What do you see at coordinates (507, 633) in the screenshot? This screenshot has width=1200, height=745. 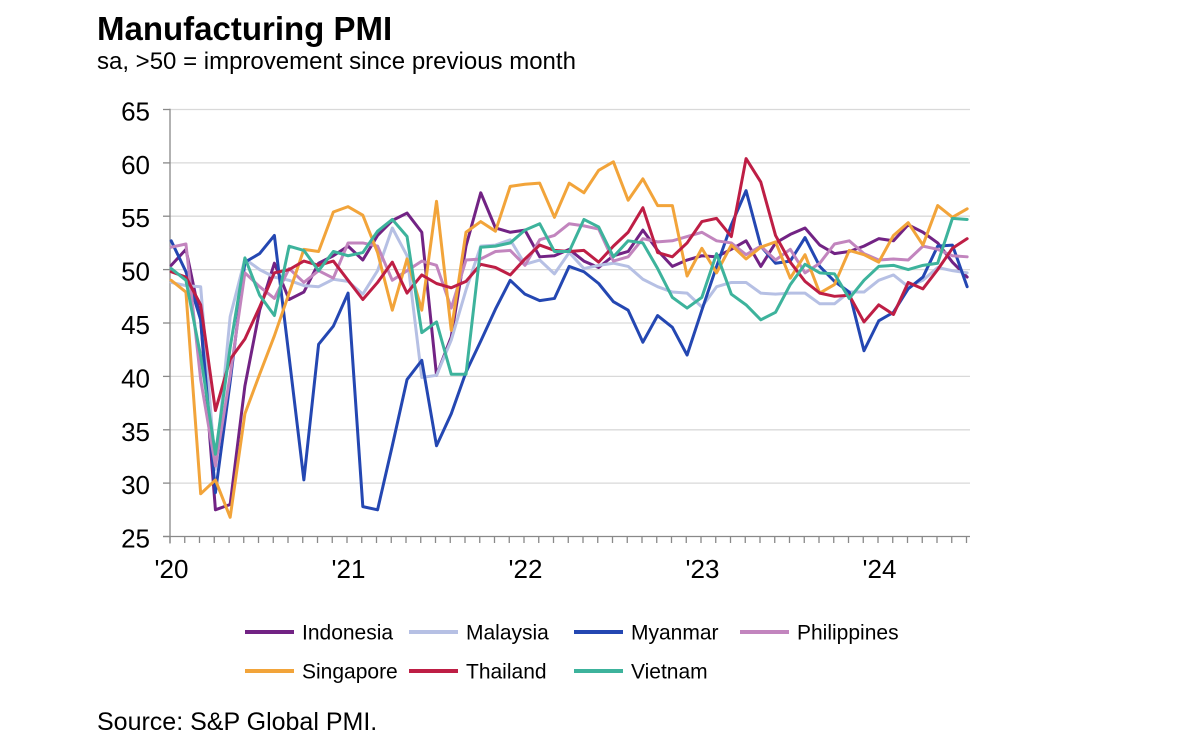 I see `svg-text: Malaysia` at bounding box center [507, 633].